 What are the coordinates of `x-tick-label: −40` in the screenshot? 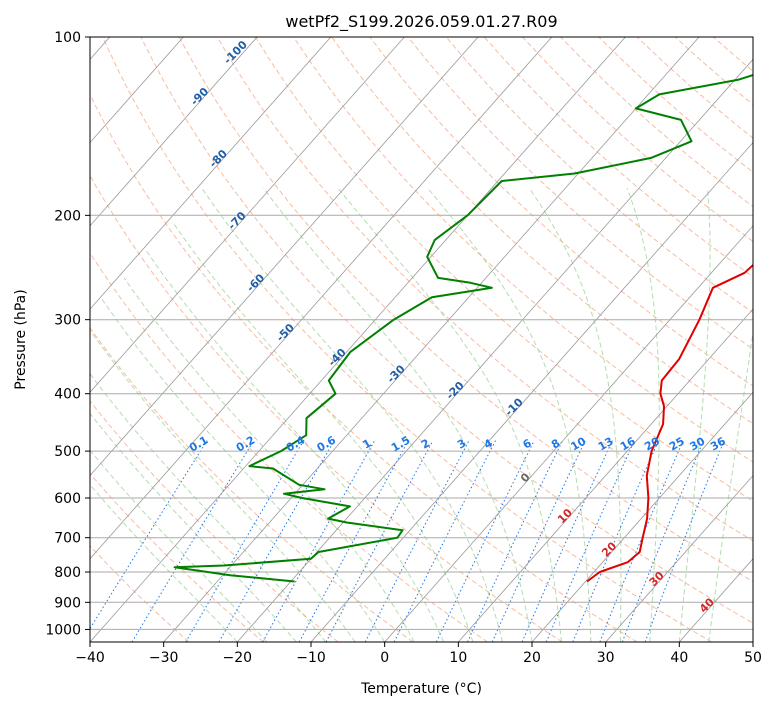 It's located at (90, 658).